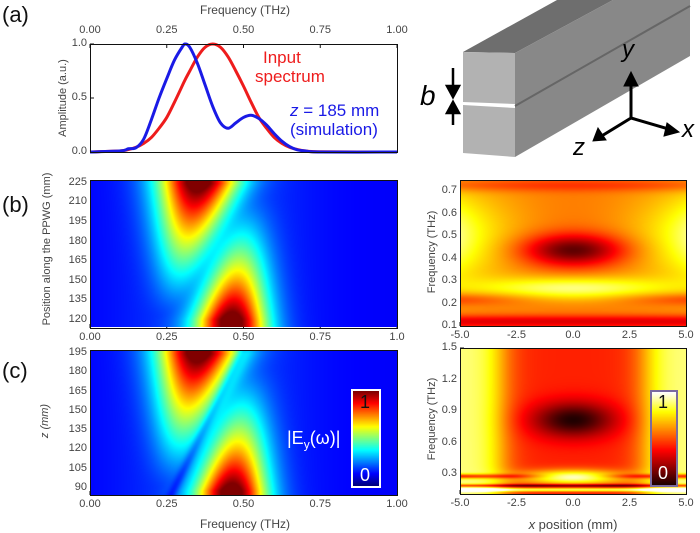 The width and height of the screenshot is (700, 533). I want to click on heatmap-b-left, so click(244, 254).